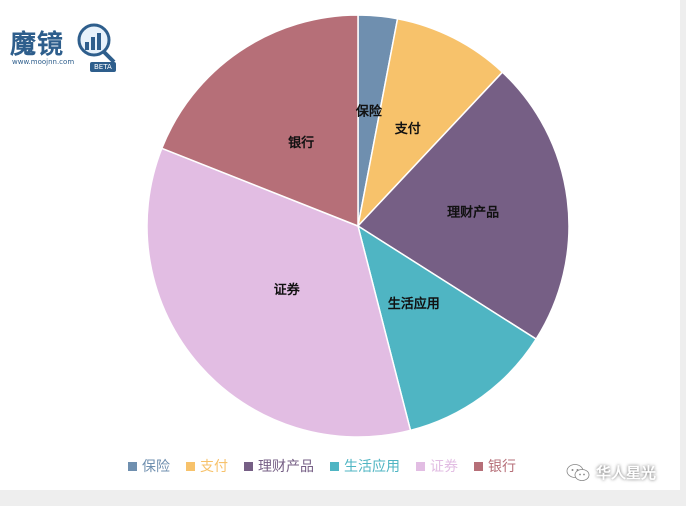 Image resolution: width=686 pixels, height=506 pixels. Describe the element at coordinates (43, 62) in the screenshot. I see `logo-url: www.moojnn.com` at that location.